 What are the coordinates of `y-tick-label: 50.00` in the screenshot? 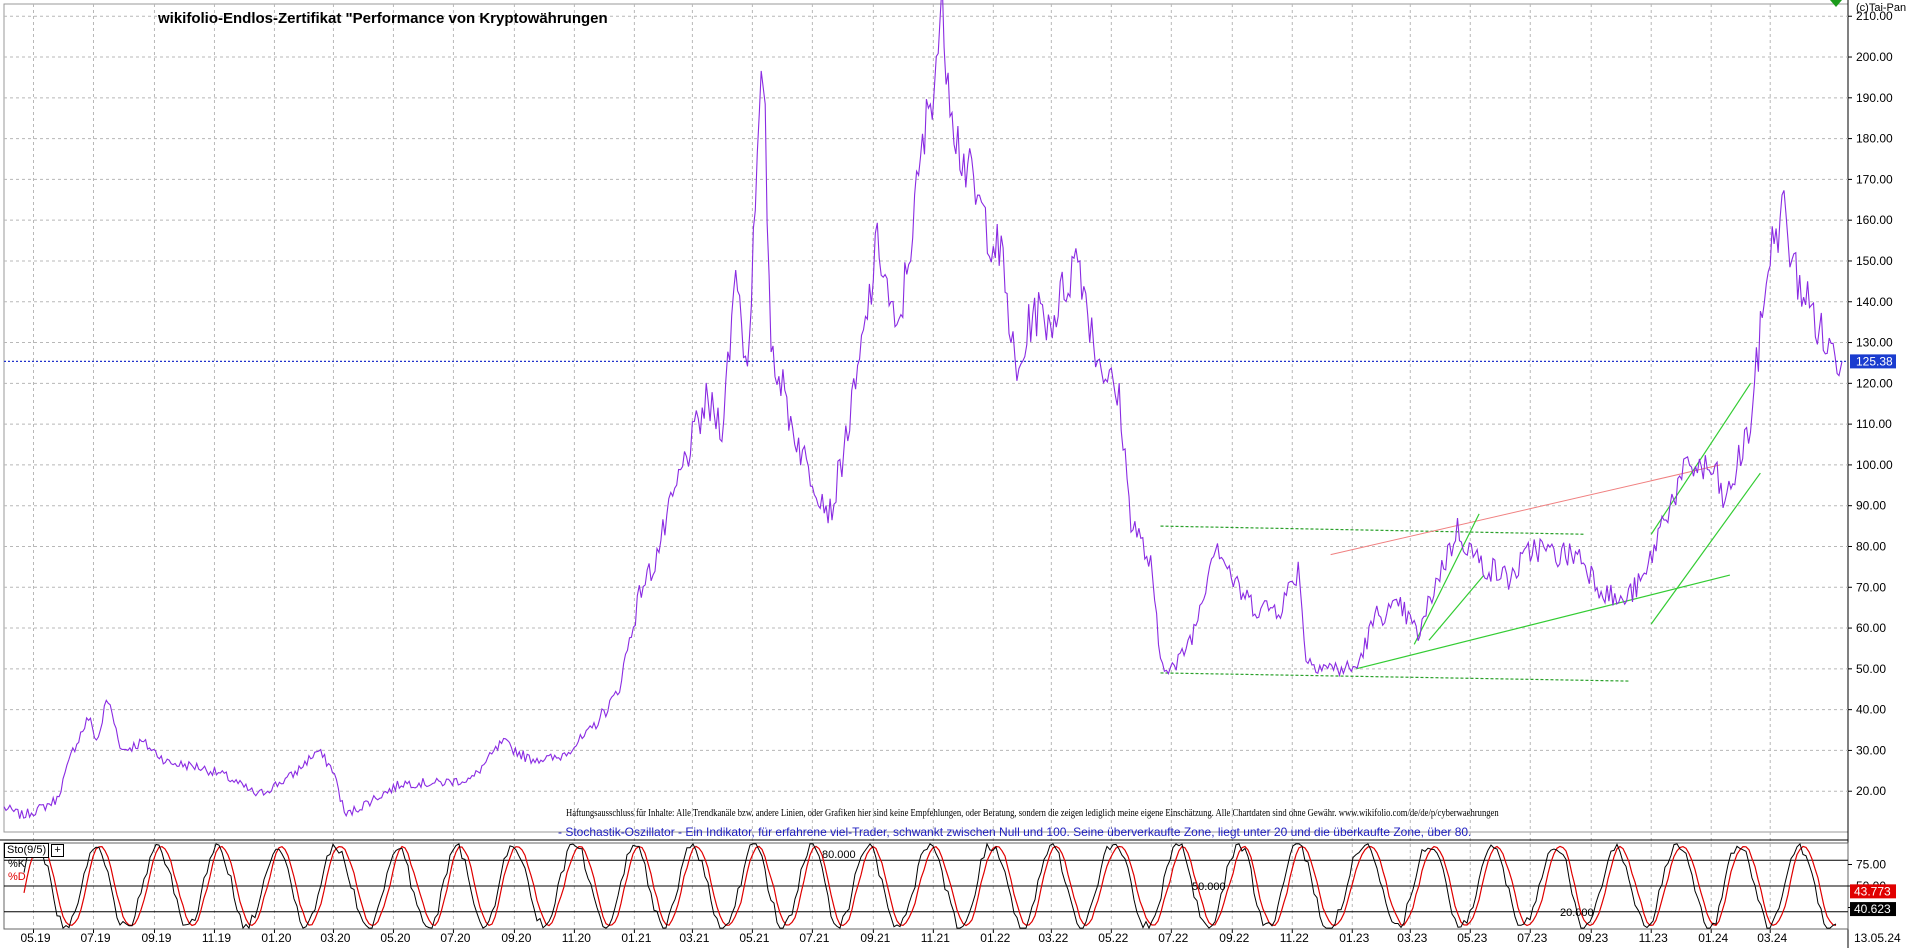 It's located at (1871, 669).